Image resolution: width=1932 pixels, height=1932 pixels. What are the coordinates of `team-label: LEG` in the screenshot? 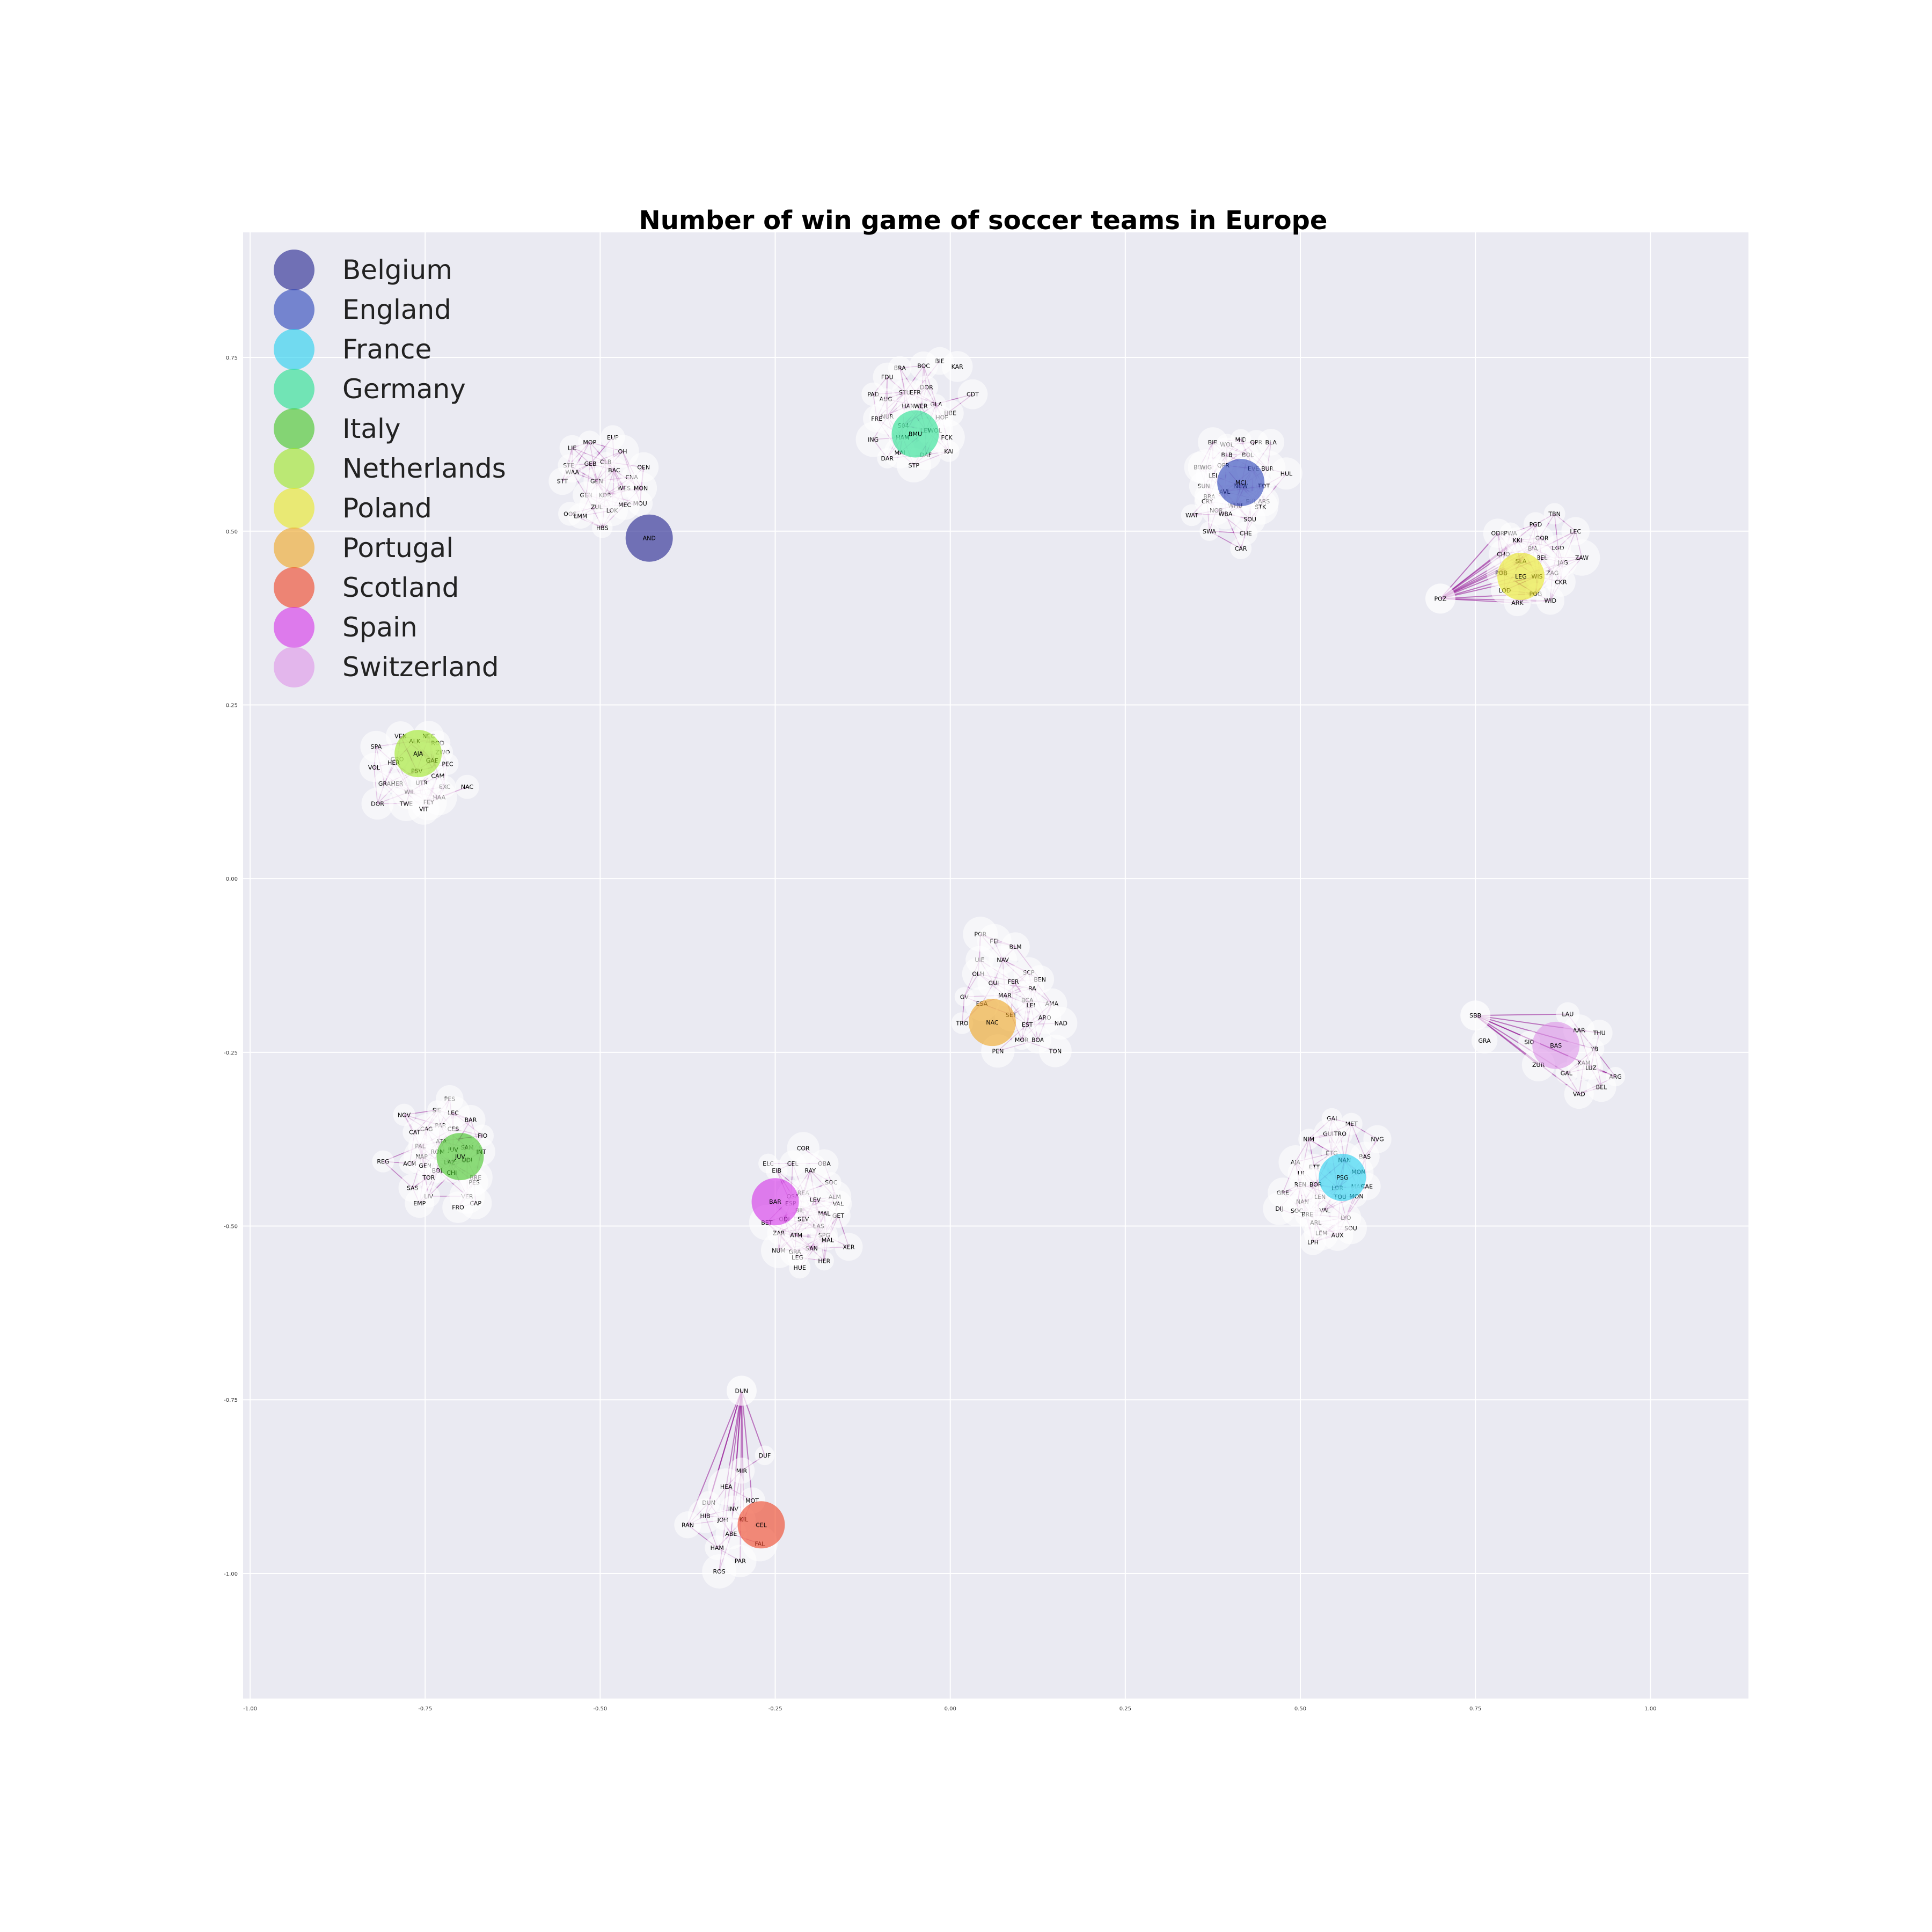 It's located at (1521, 576).